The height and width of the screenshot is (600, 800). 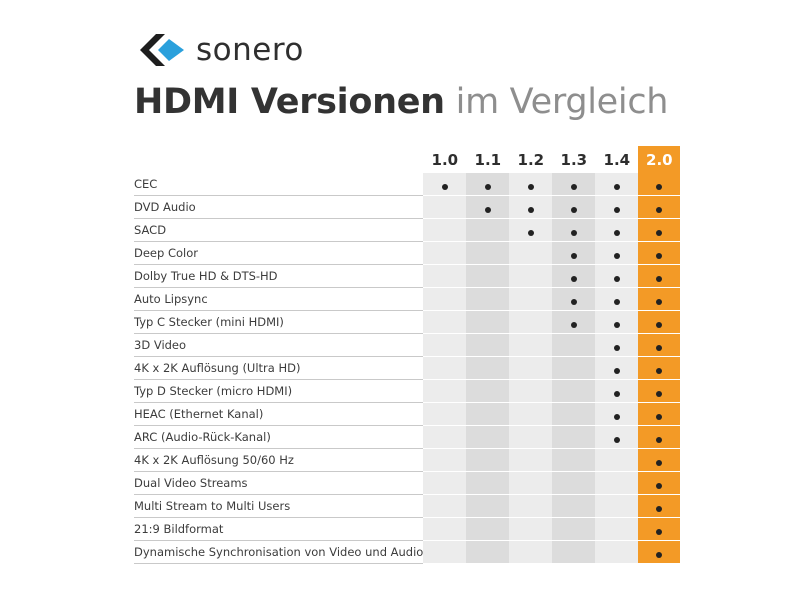 I want to click on table-row: 4K x 2K Auflösung (Ultra HD), so click(x=407, y=368).